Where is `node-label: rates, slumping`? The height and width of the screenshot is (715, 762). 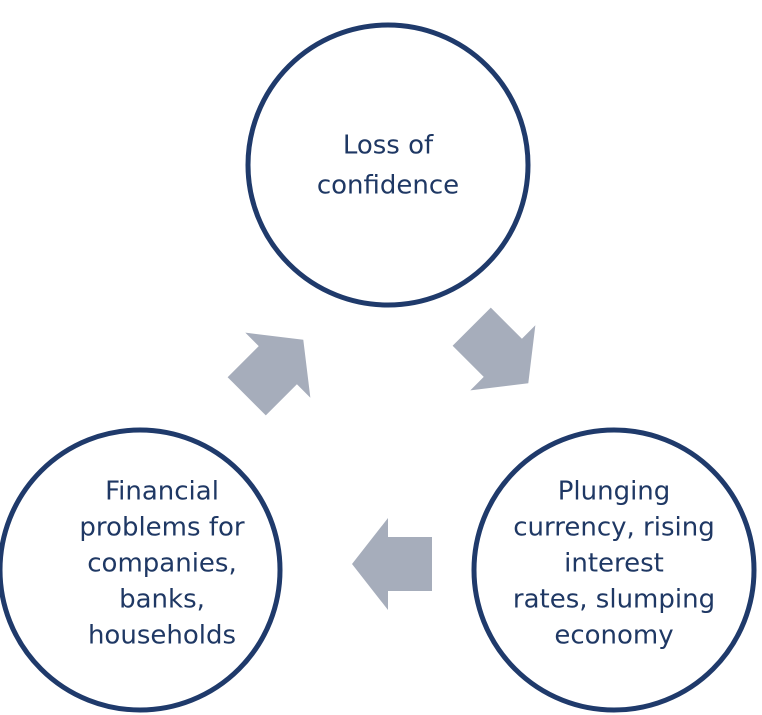 node-label: rates, slumping is located at coordinates (614, 600).